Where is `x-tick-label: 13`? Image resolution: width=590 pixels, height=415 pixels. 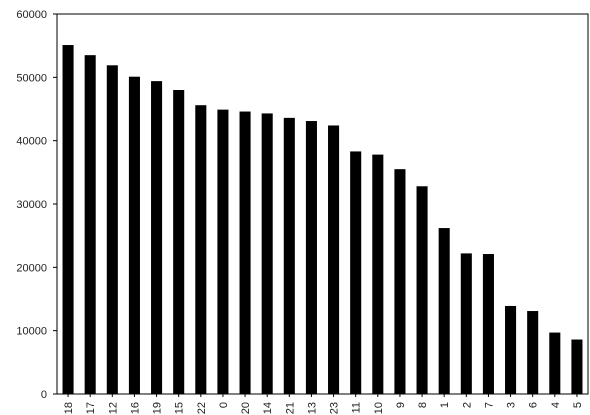
x-tick-label: 13 is located at coordinates (312, 408).